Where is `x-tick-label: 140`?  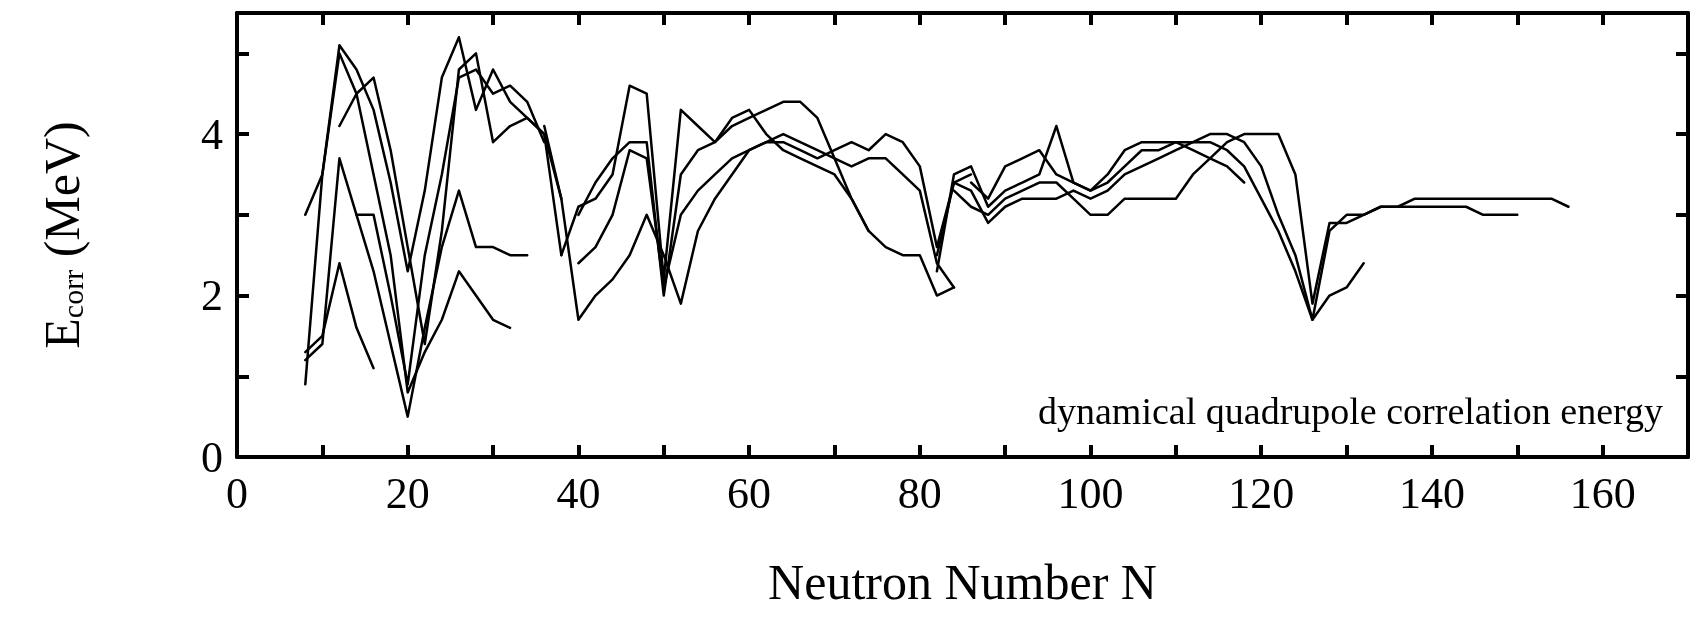 x-tick-label: 140 is located at coordinates (1431, 493).